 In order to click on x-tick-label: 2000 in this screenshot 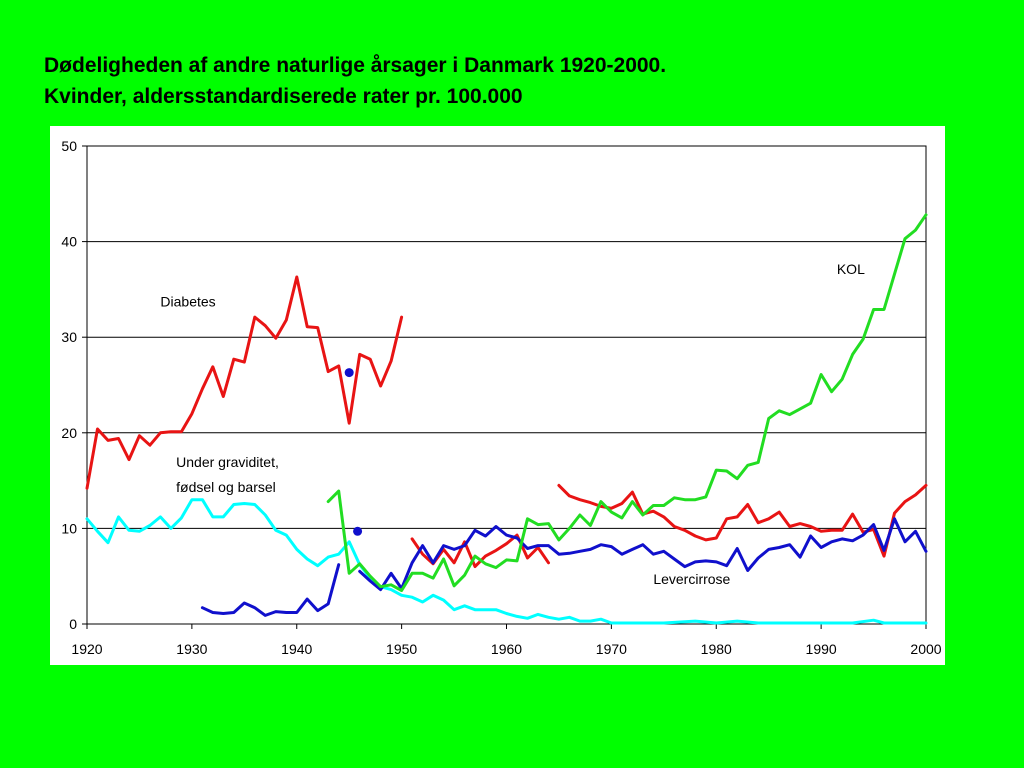, I will do `click(925, 649)`.